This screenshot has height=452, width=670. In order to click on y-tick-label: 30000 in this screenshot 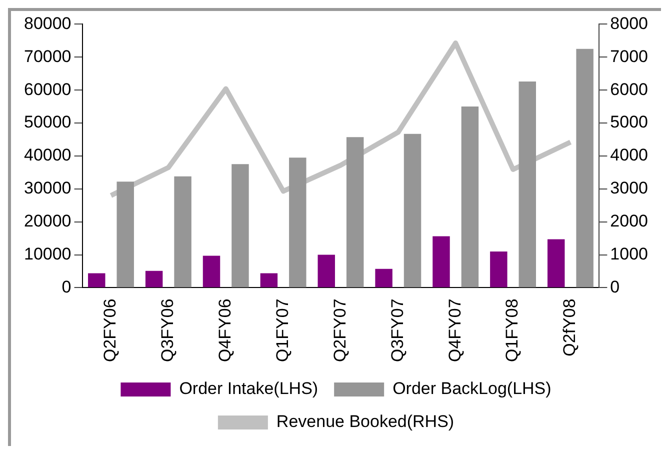, I will do `click(48, 188)`.